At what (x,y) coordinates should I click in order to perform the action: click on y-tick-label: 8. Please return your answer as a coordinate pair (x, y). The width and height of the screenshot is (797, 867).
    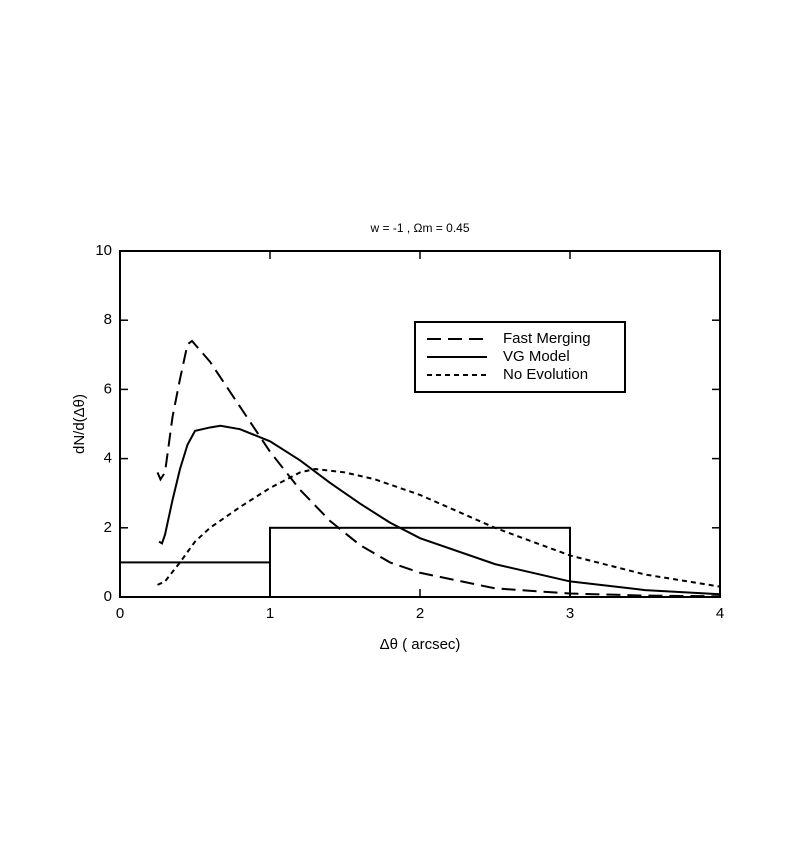
    Looking at the image, I should click on (108, 319).